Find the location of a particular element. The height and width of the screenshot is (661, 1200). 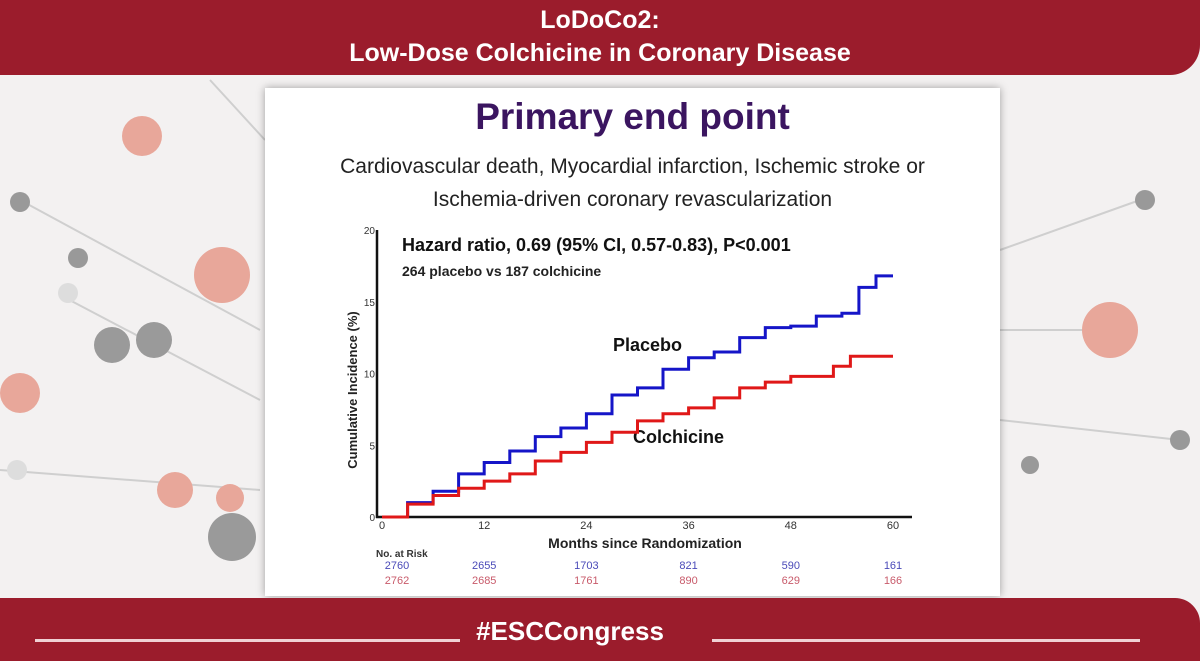

x-tick-label: 12 is located at coordinates (484, 526).